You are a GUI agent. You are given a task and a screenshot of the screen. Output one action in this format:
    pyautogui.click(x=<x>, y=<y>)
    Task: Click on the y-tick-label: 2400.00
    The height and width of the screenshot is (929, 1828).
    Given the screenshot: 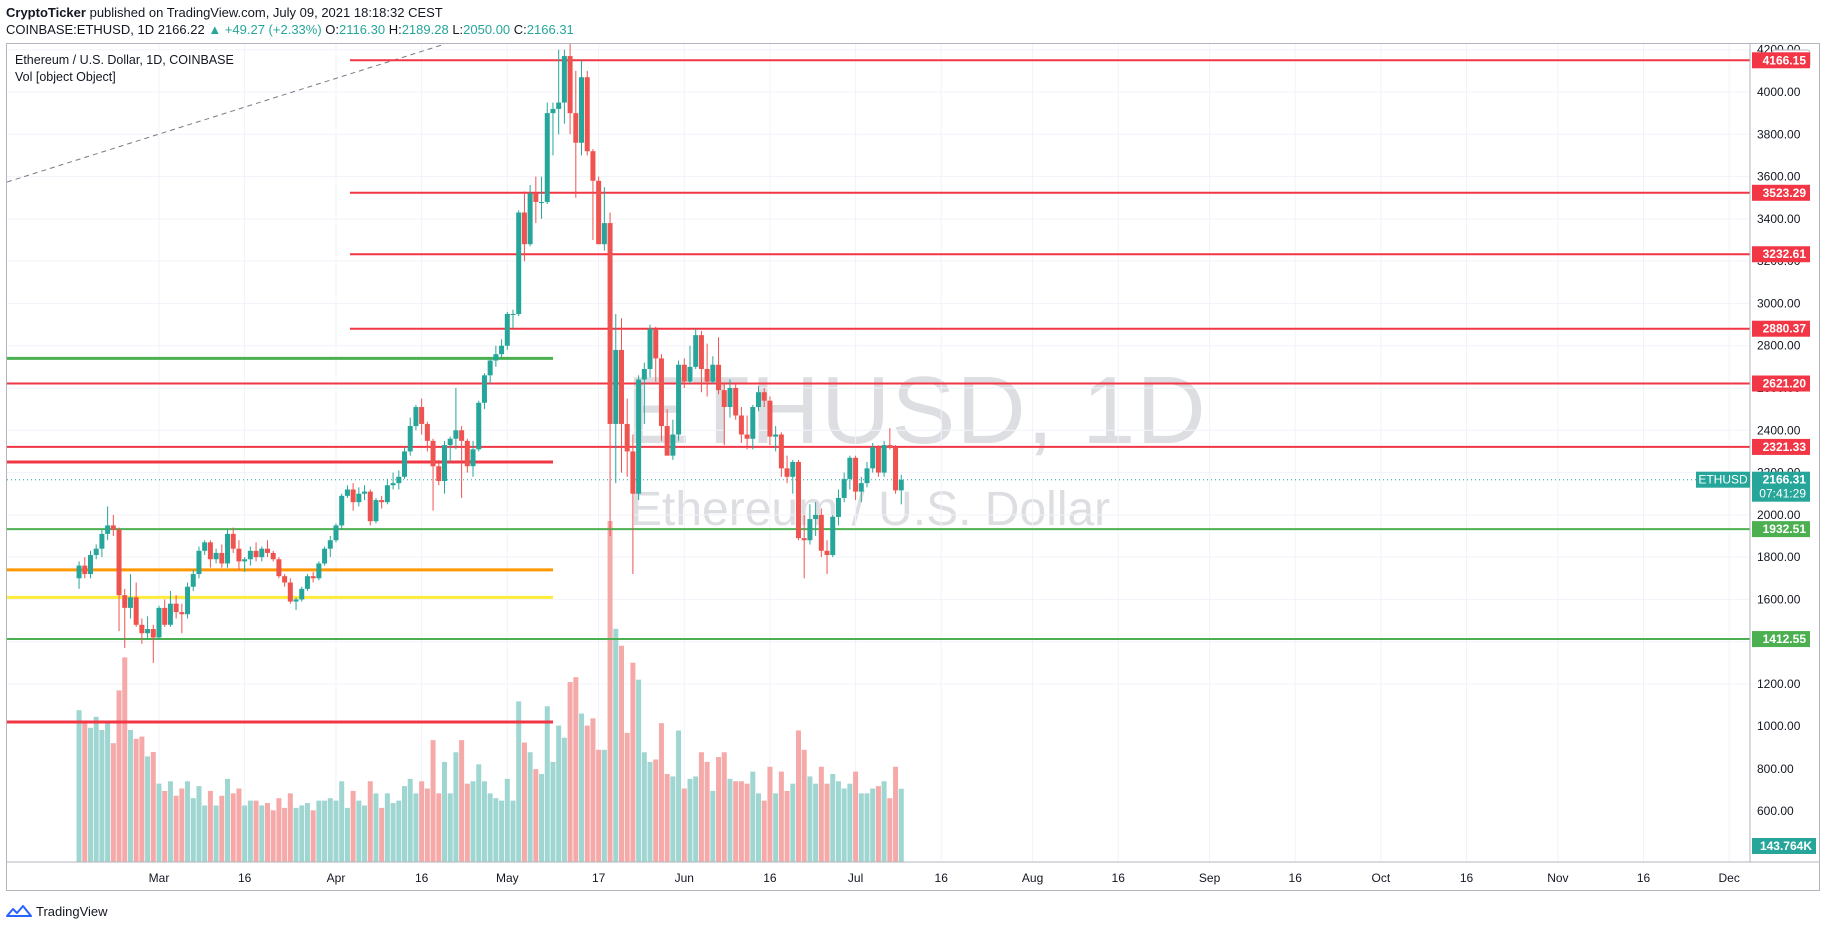 What is the action you would take?
    pyautogui.click(x=1779, y=430)
    